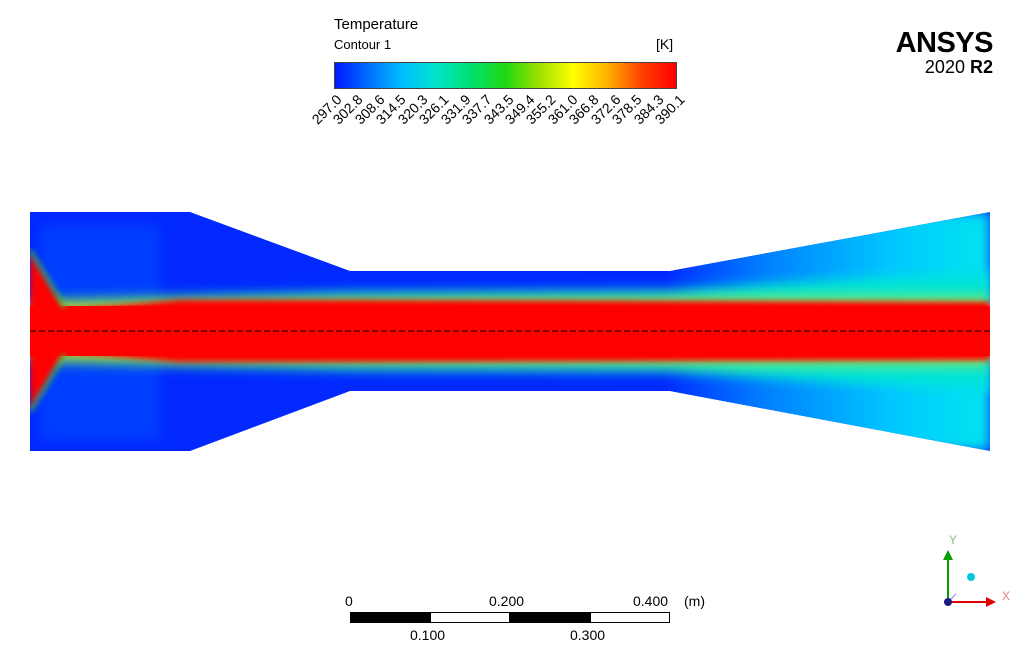 The image size is (1020, 664). I want to click on x-axis-label: X, so click(1006, 596).